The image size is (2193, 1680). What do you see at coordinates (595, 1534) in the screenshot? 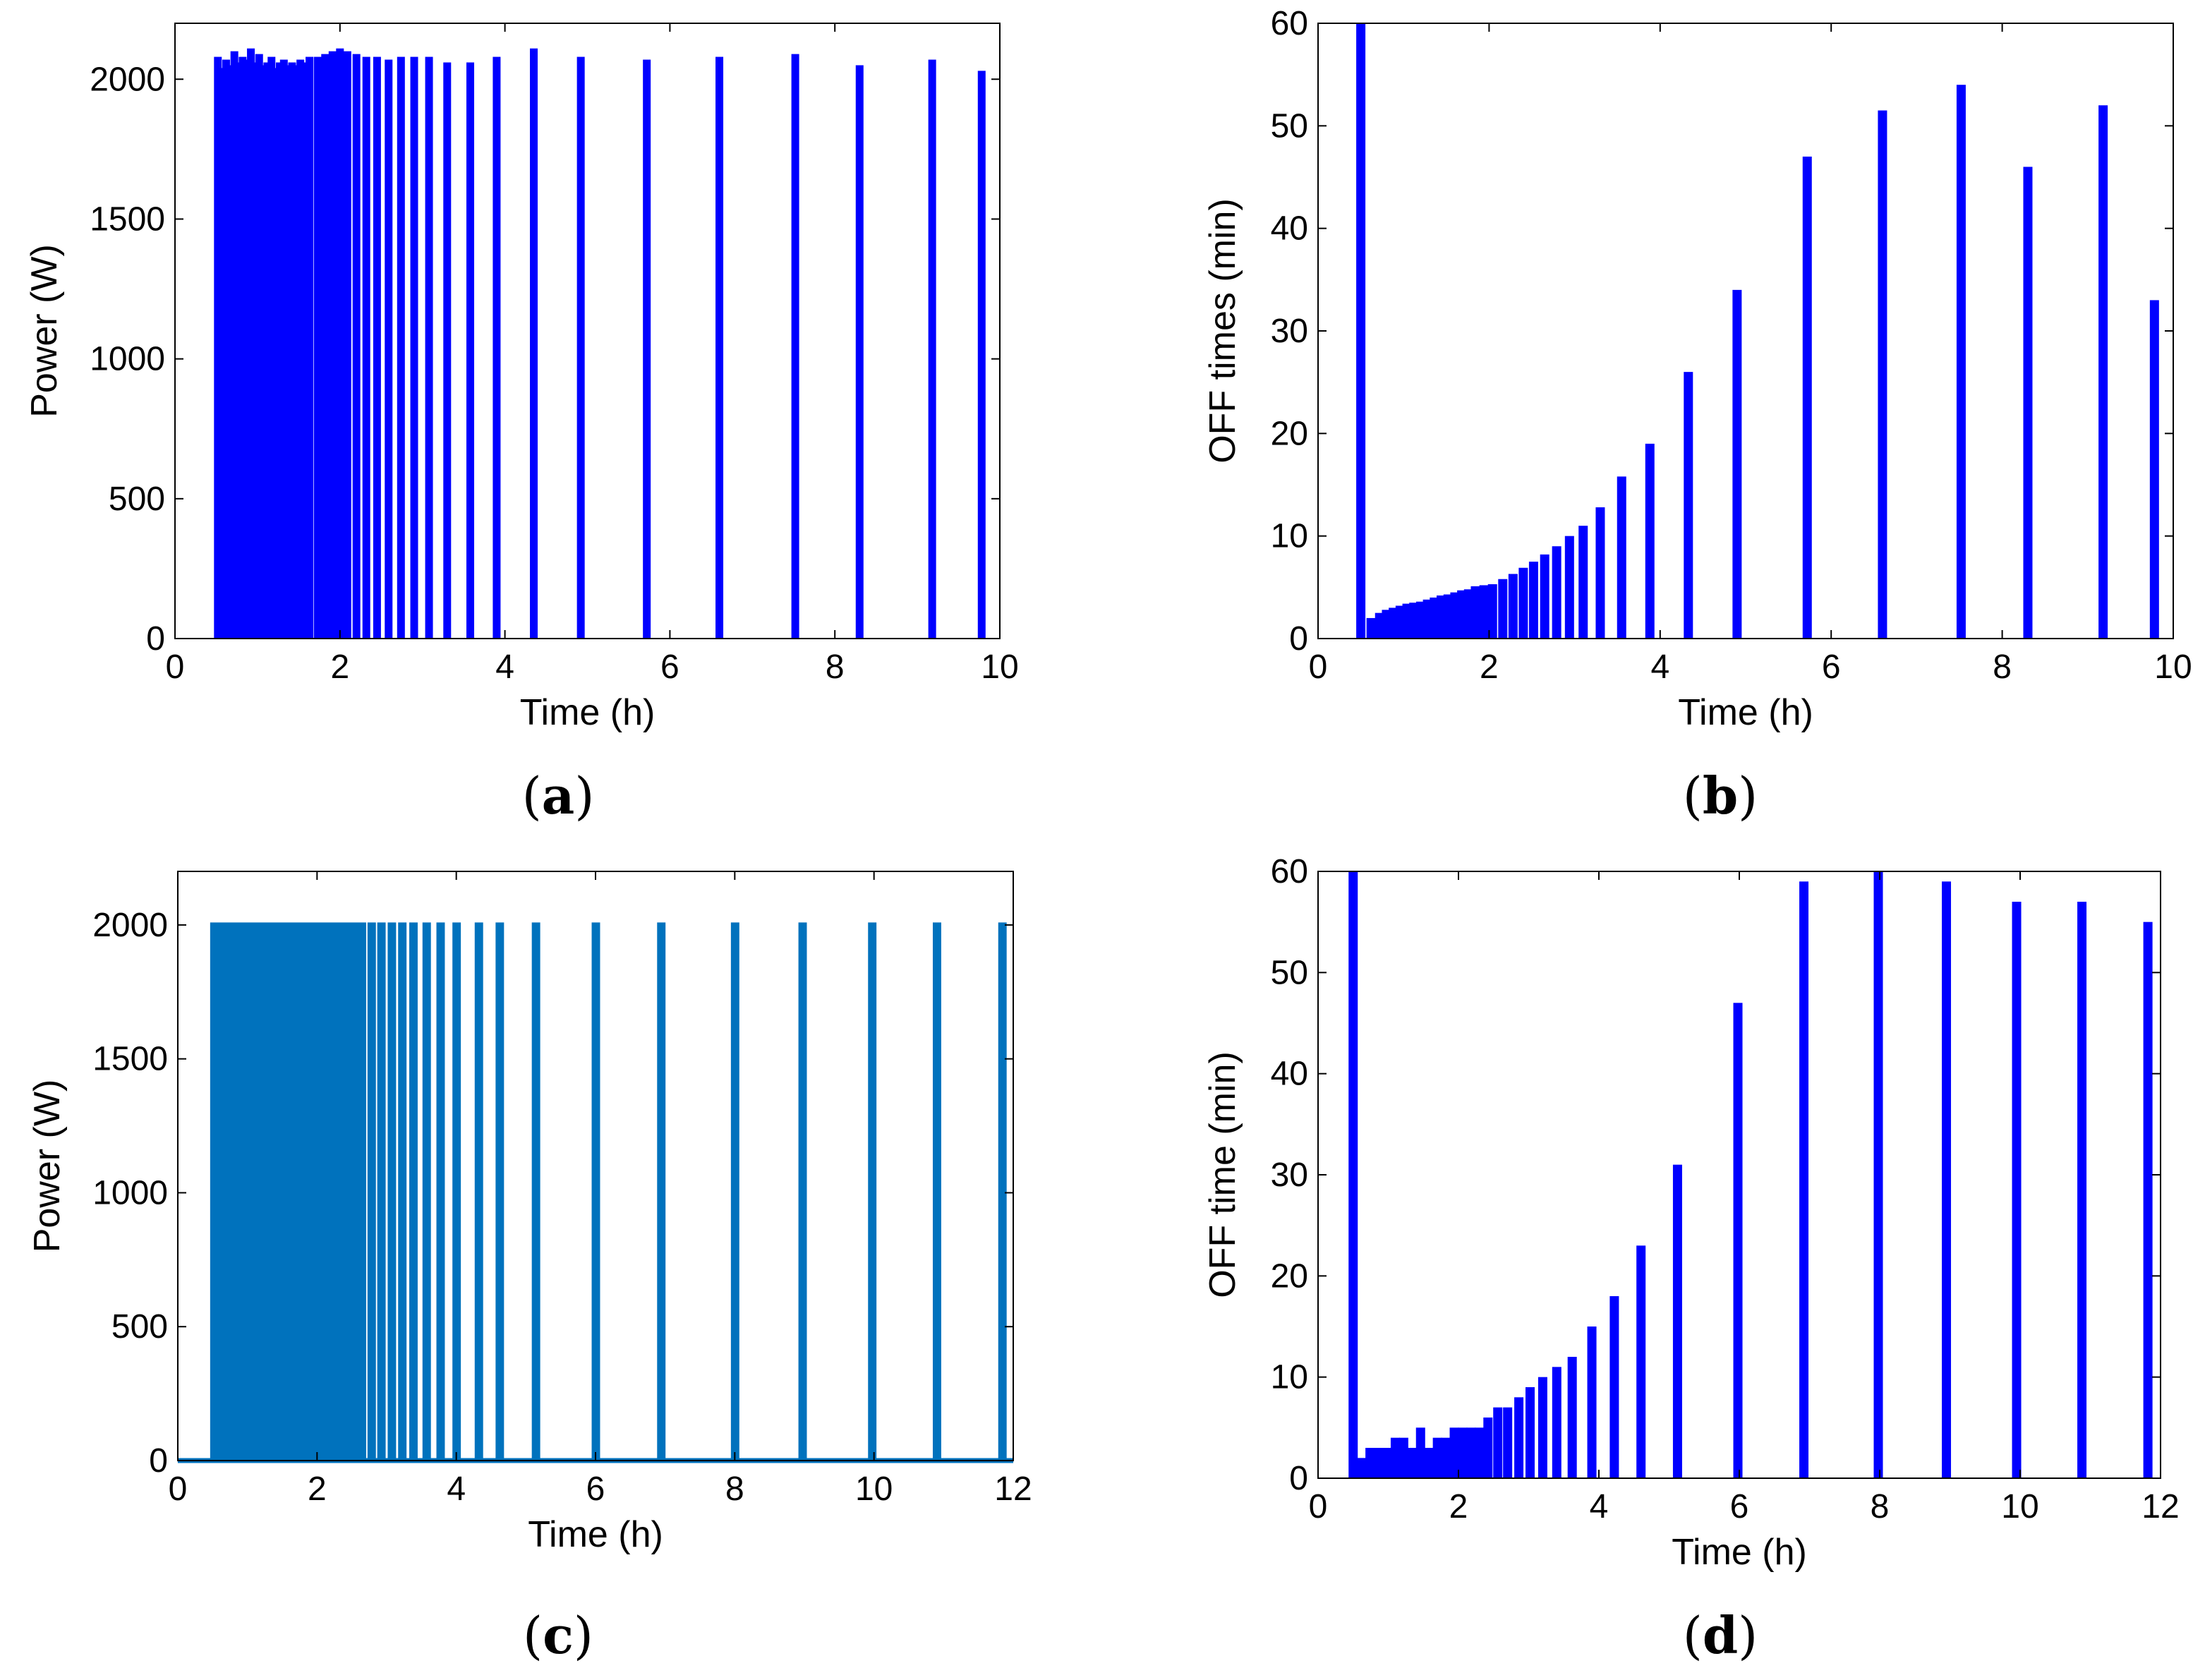
I see `x-axis-label-c: Time (h)` at bounding box center [595, 1534].